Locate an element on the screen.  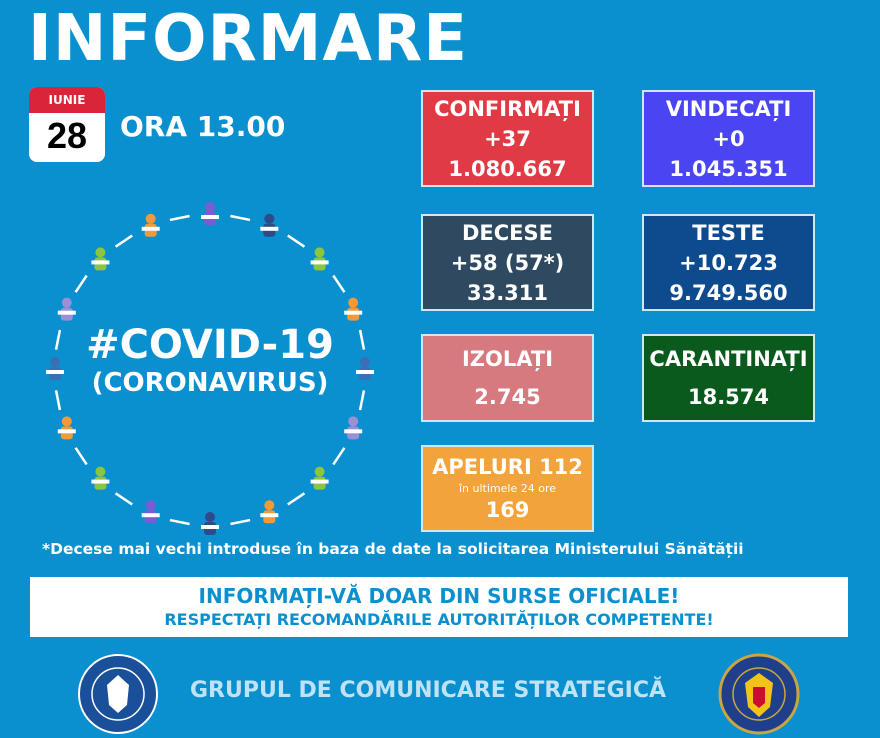
stat-recovered: VINDECAȚI +0 1.045.351 is located at coordinates (728, 138).